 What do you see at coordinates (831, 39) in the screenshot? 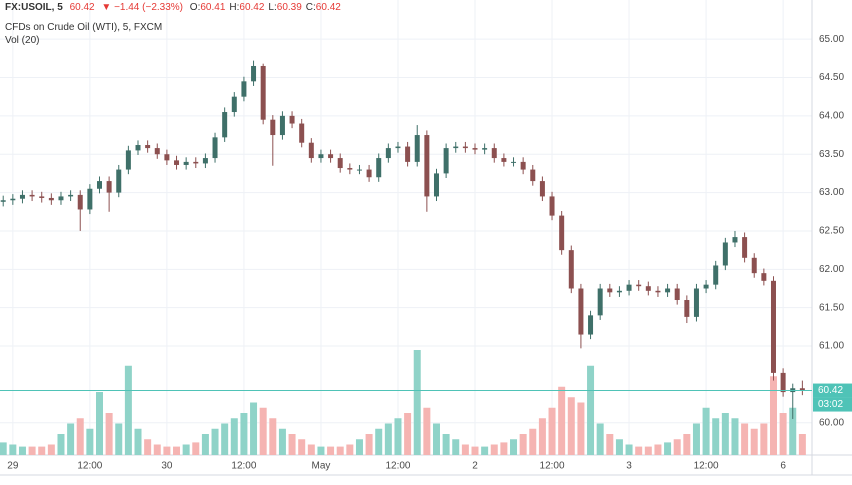
I see `y-tick-label: 65.00` at bounding box center [831, 39].